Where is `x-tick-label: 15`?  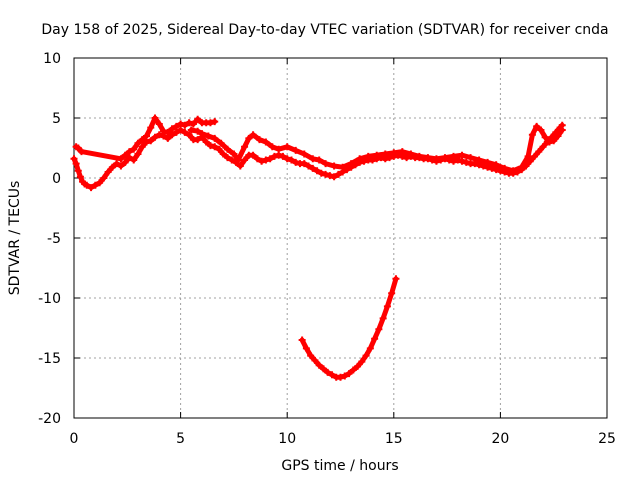 x-tick-label: 15 is located at coordinates (394, 439).